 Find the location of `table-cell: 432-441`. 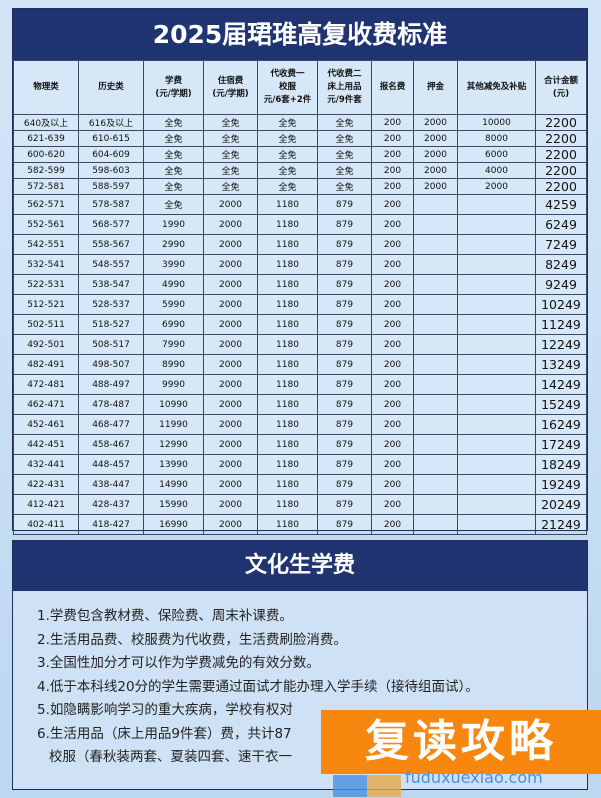

table-cell: 432-441 is located at coordinates (46, 464).